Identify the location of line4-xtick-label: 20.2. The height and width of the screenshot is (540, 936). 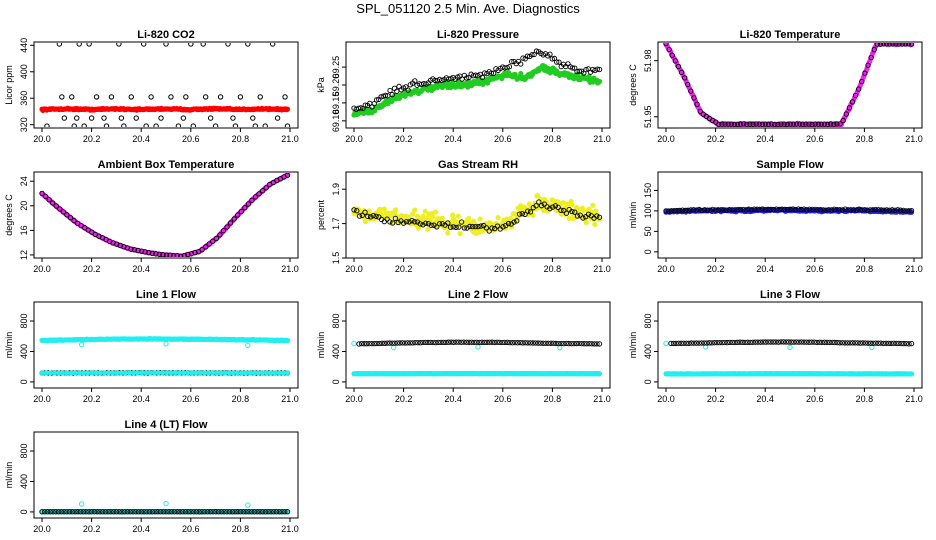
(92, 529).